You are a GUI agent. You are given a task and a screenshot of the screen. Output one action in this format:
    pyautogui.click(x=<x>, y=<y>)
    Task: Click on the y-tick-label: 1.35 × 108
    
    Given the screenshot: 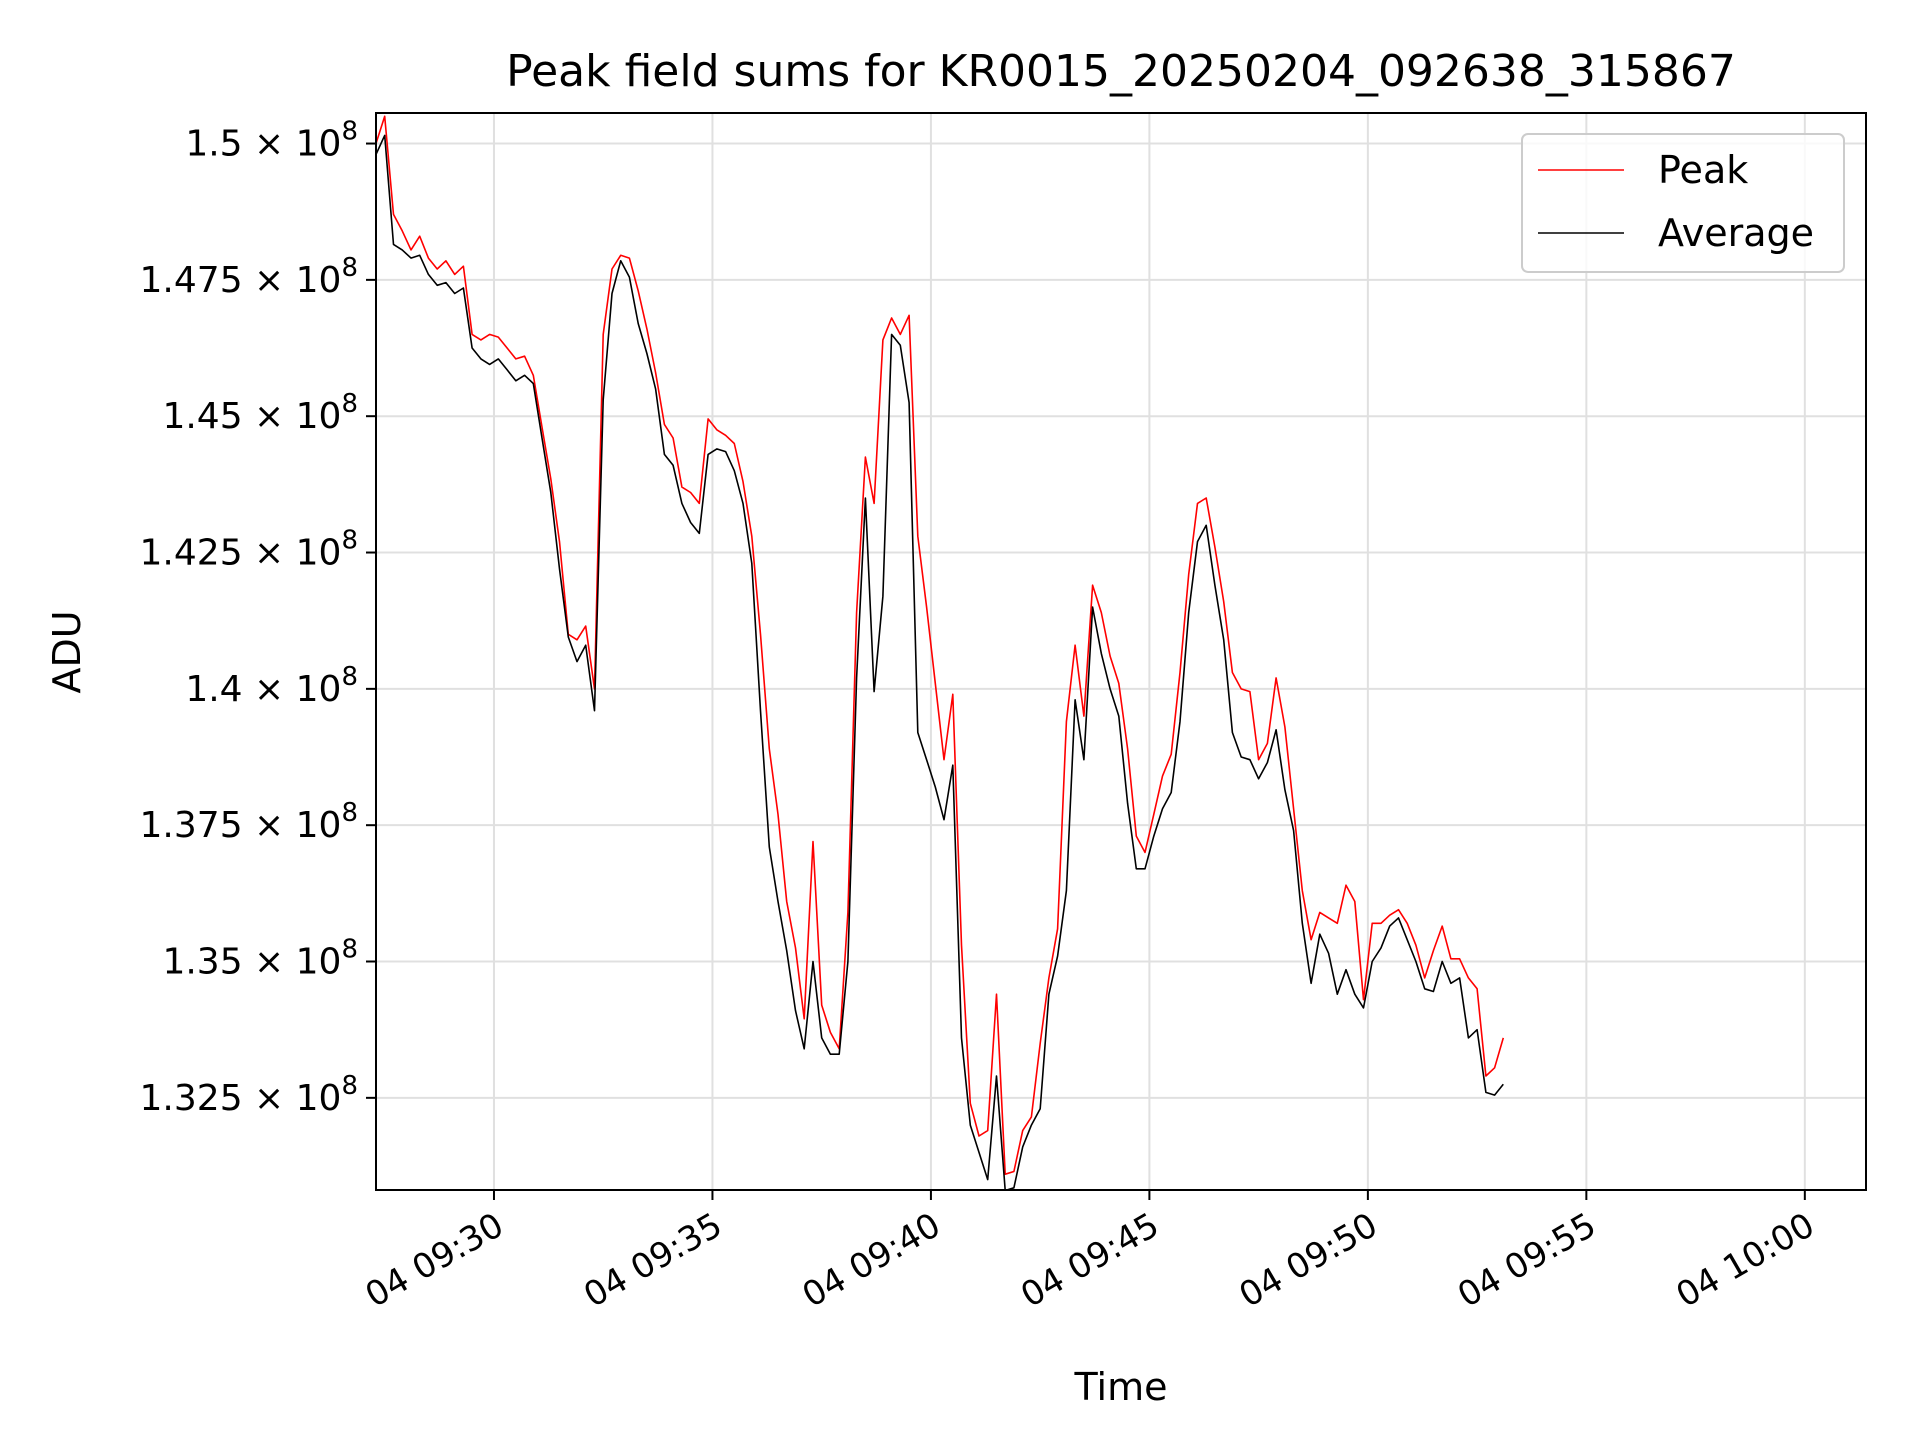 What is the action you would take?
    pyautogui.click(x=260, y=959)
    